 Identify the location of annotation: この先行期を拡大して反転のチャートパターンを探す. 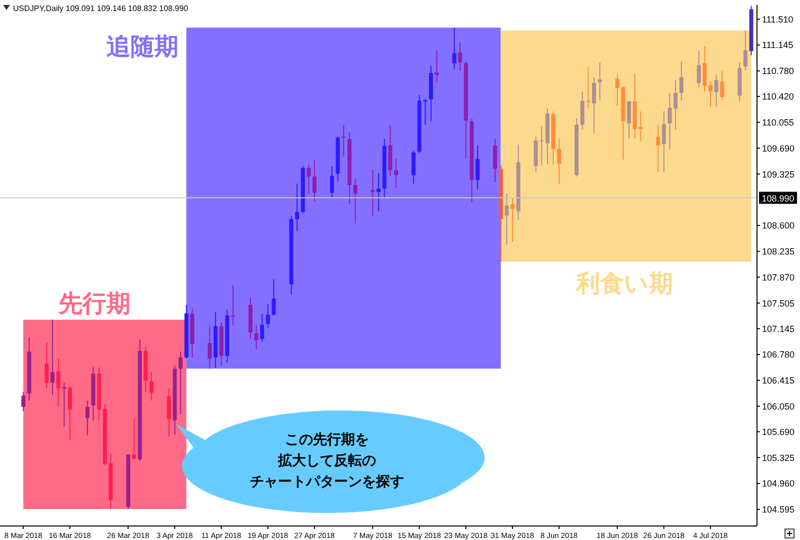
(327, 460).